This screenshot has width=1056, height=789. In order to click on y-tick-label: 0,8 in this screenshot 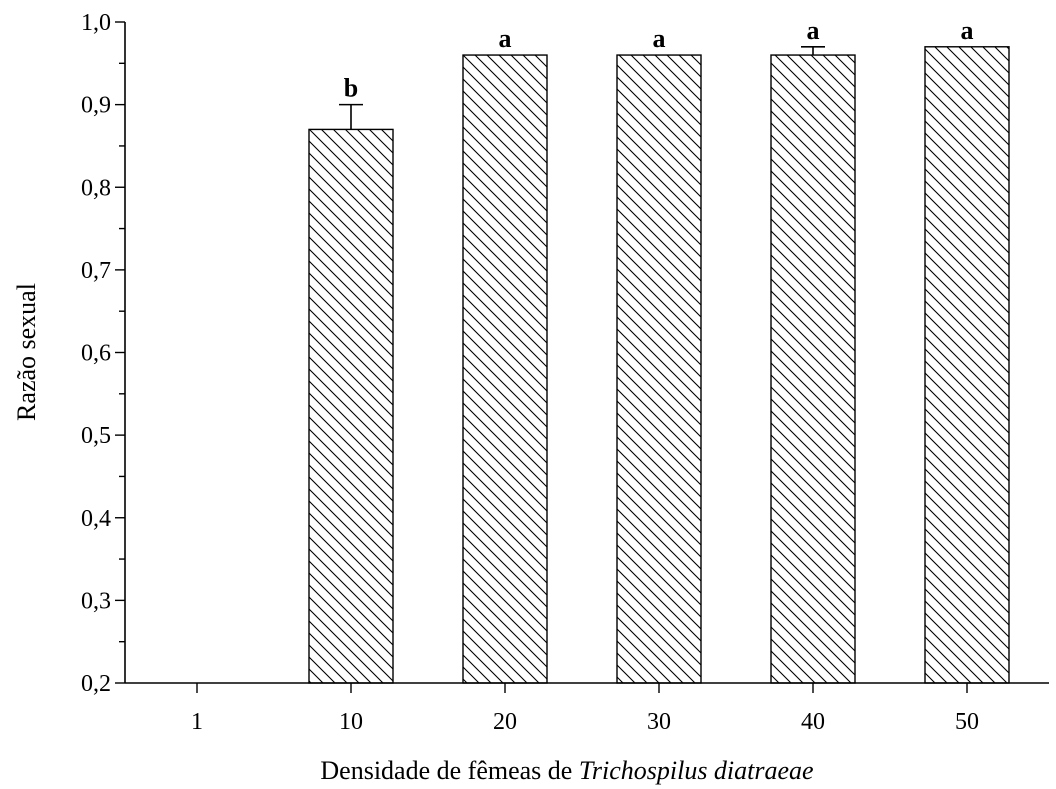, I will do `click(96, 188)`.